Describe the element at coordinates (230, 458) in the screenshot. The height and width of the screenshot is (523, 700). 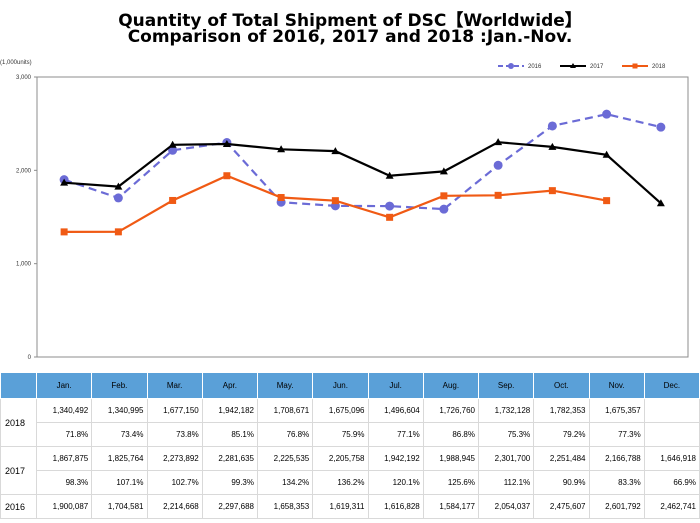
I see `table-value-cell: 2,281,635` at that location.